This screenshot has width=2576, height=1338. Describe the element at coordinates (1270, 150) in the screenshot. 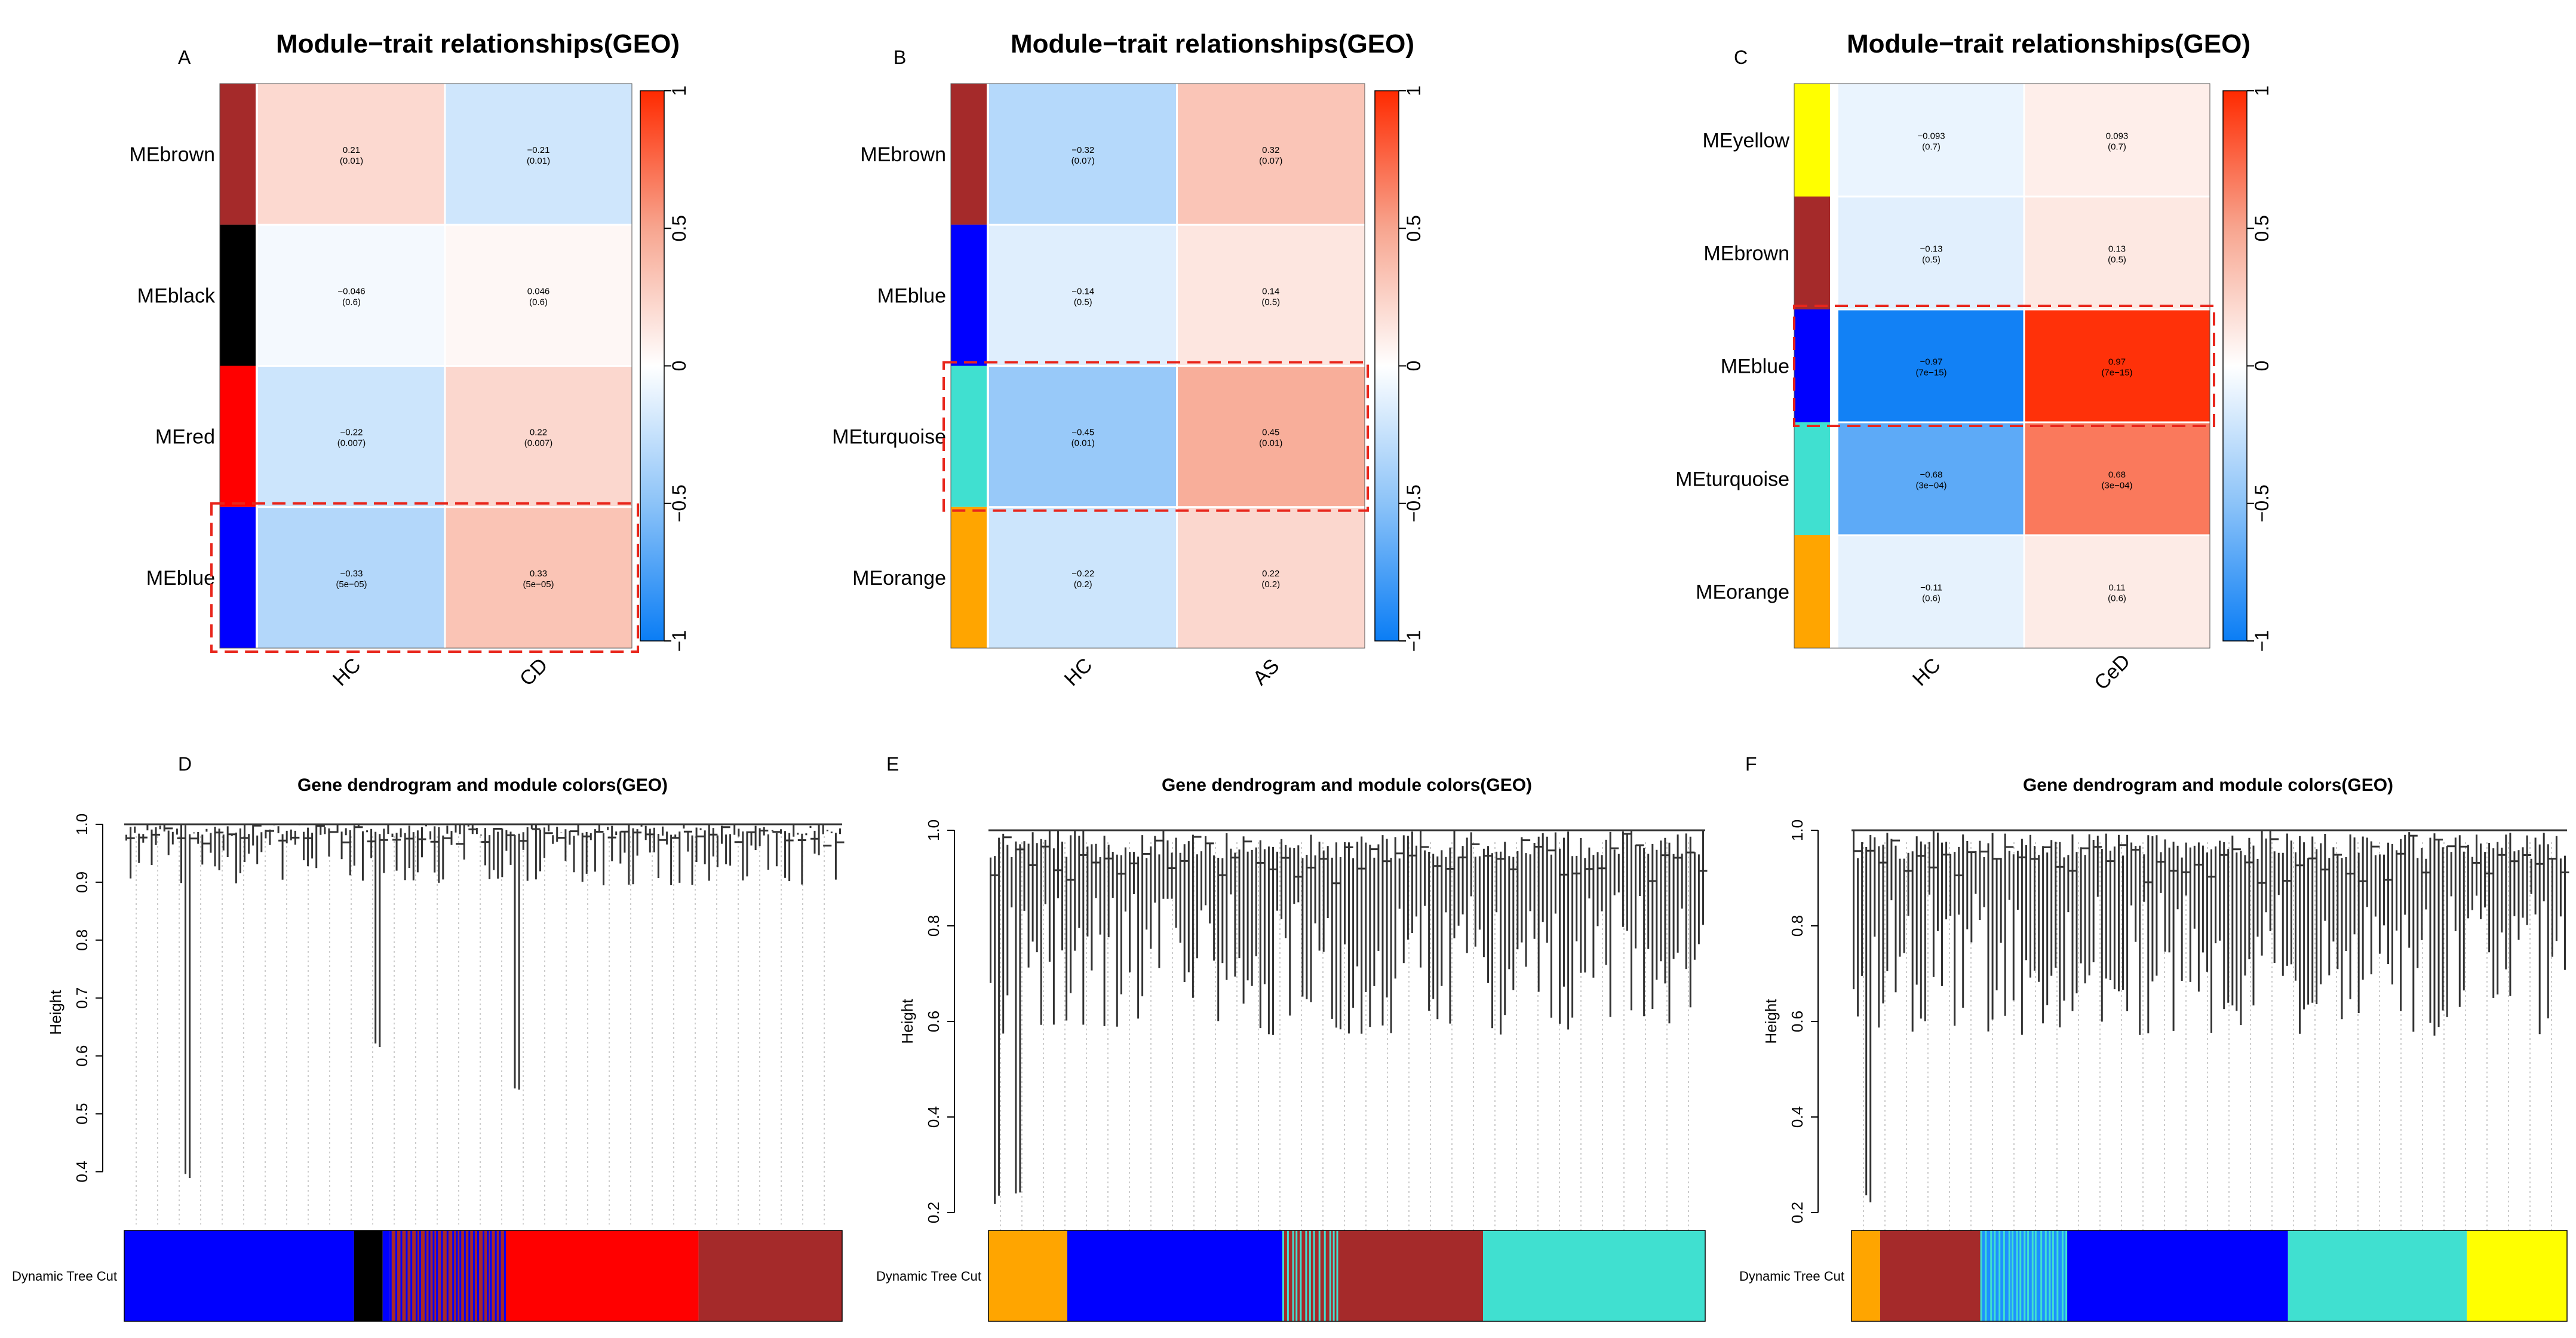

I see `cell-value-label: 0.32` at that location.